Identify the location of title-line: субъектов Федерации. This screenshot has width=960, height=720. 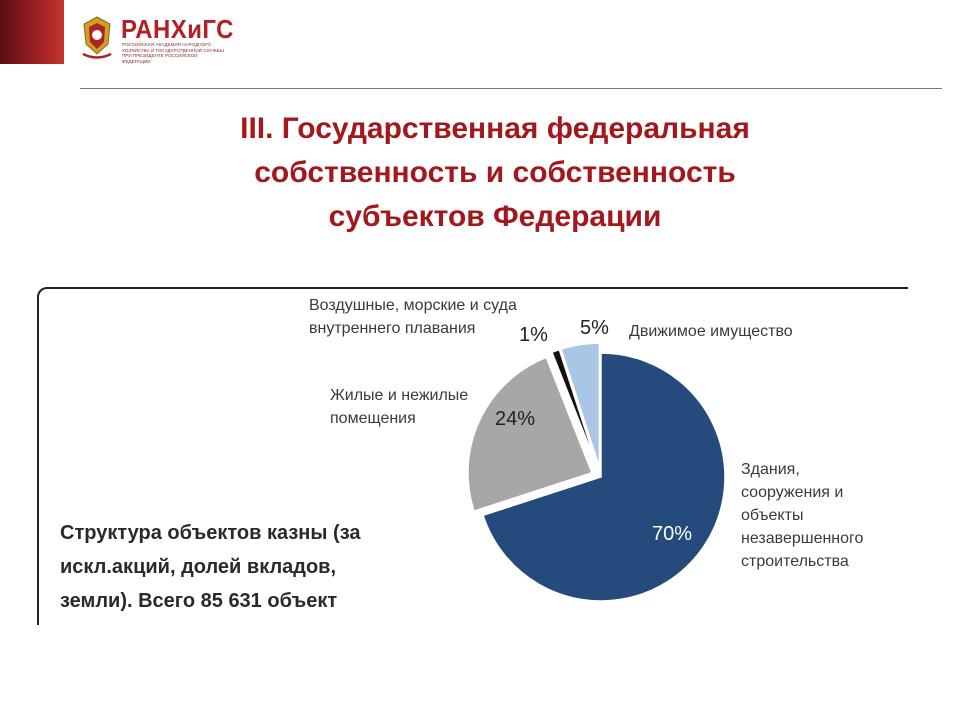
(495, 216).